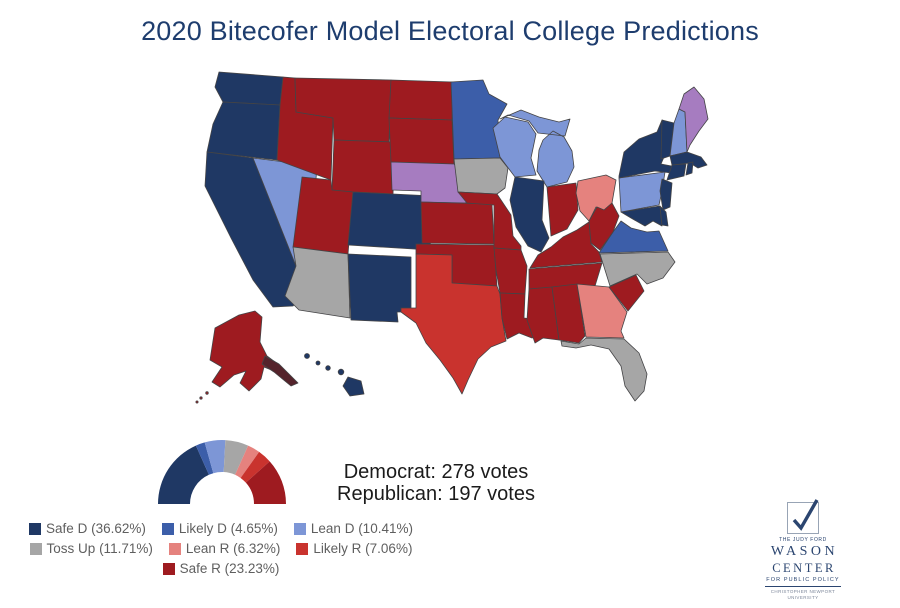  I want to click on state-texas, so click(453, 324).